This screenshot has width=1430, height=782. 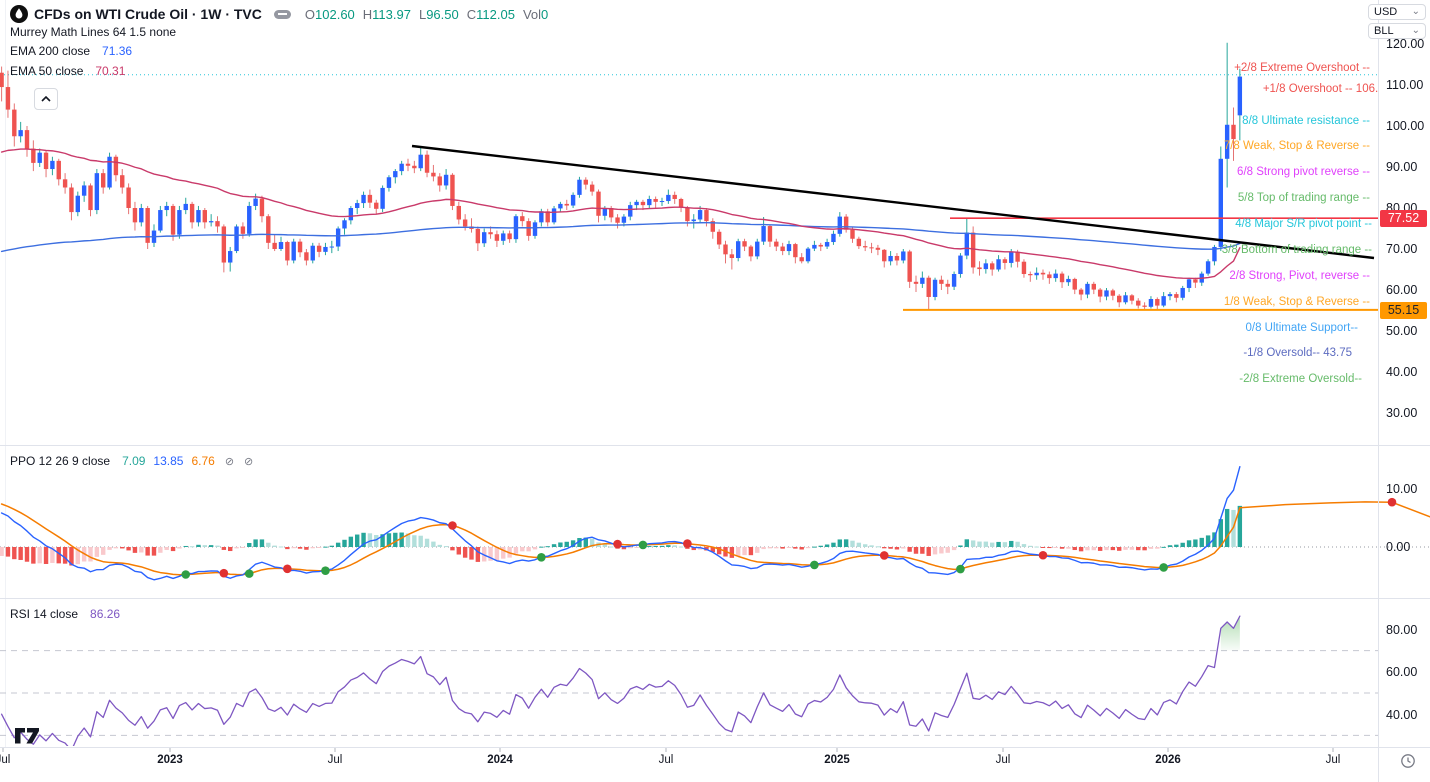 I want to click on ppo-line, so click(x=620, y=523).